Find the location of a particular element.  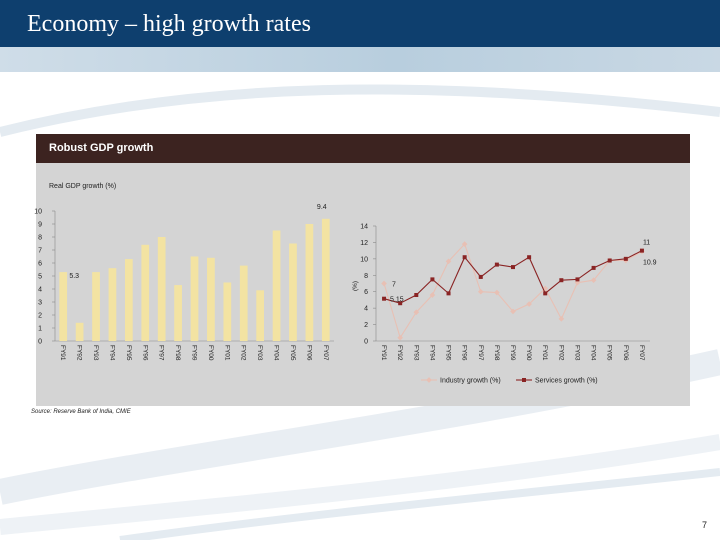

panel-header: Robust GDP growth is located at coordinates (363, 148).